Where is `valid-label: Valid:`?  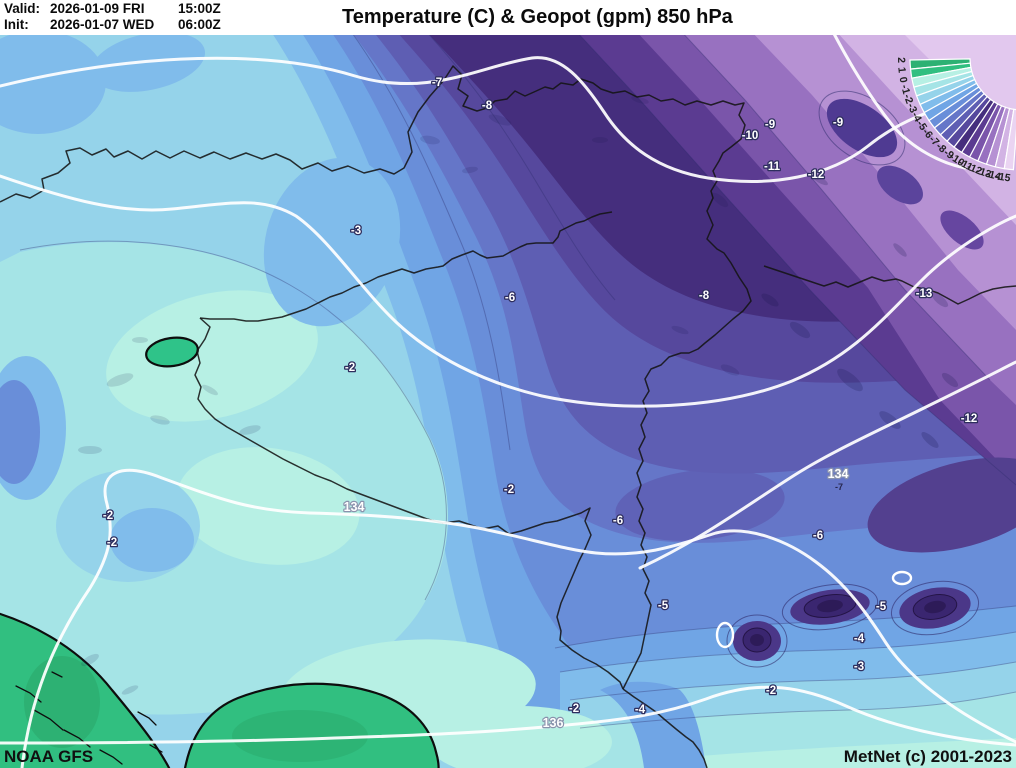
valid-label: Valid: is located at coordinates (22, 8).